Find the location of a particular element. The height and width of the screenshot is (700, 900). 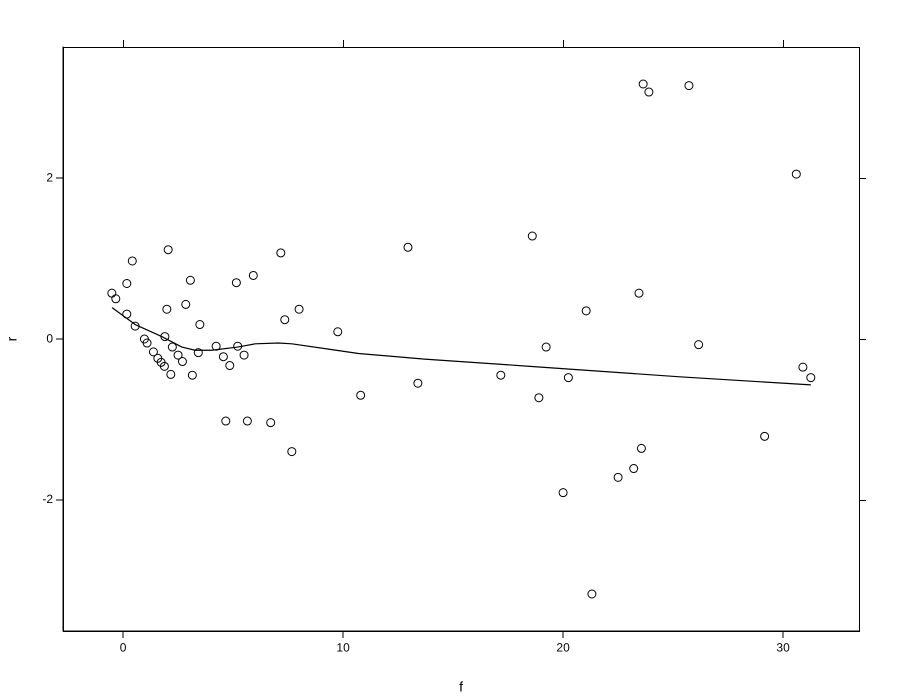

x-tick-label: 30 is located at coordinates (783, 647).